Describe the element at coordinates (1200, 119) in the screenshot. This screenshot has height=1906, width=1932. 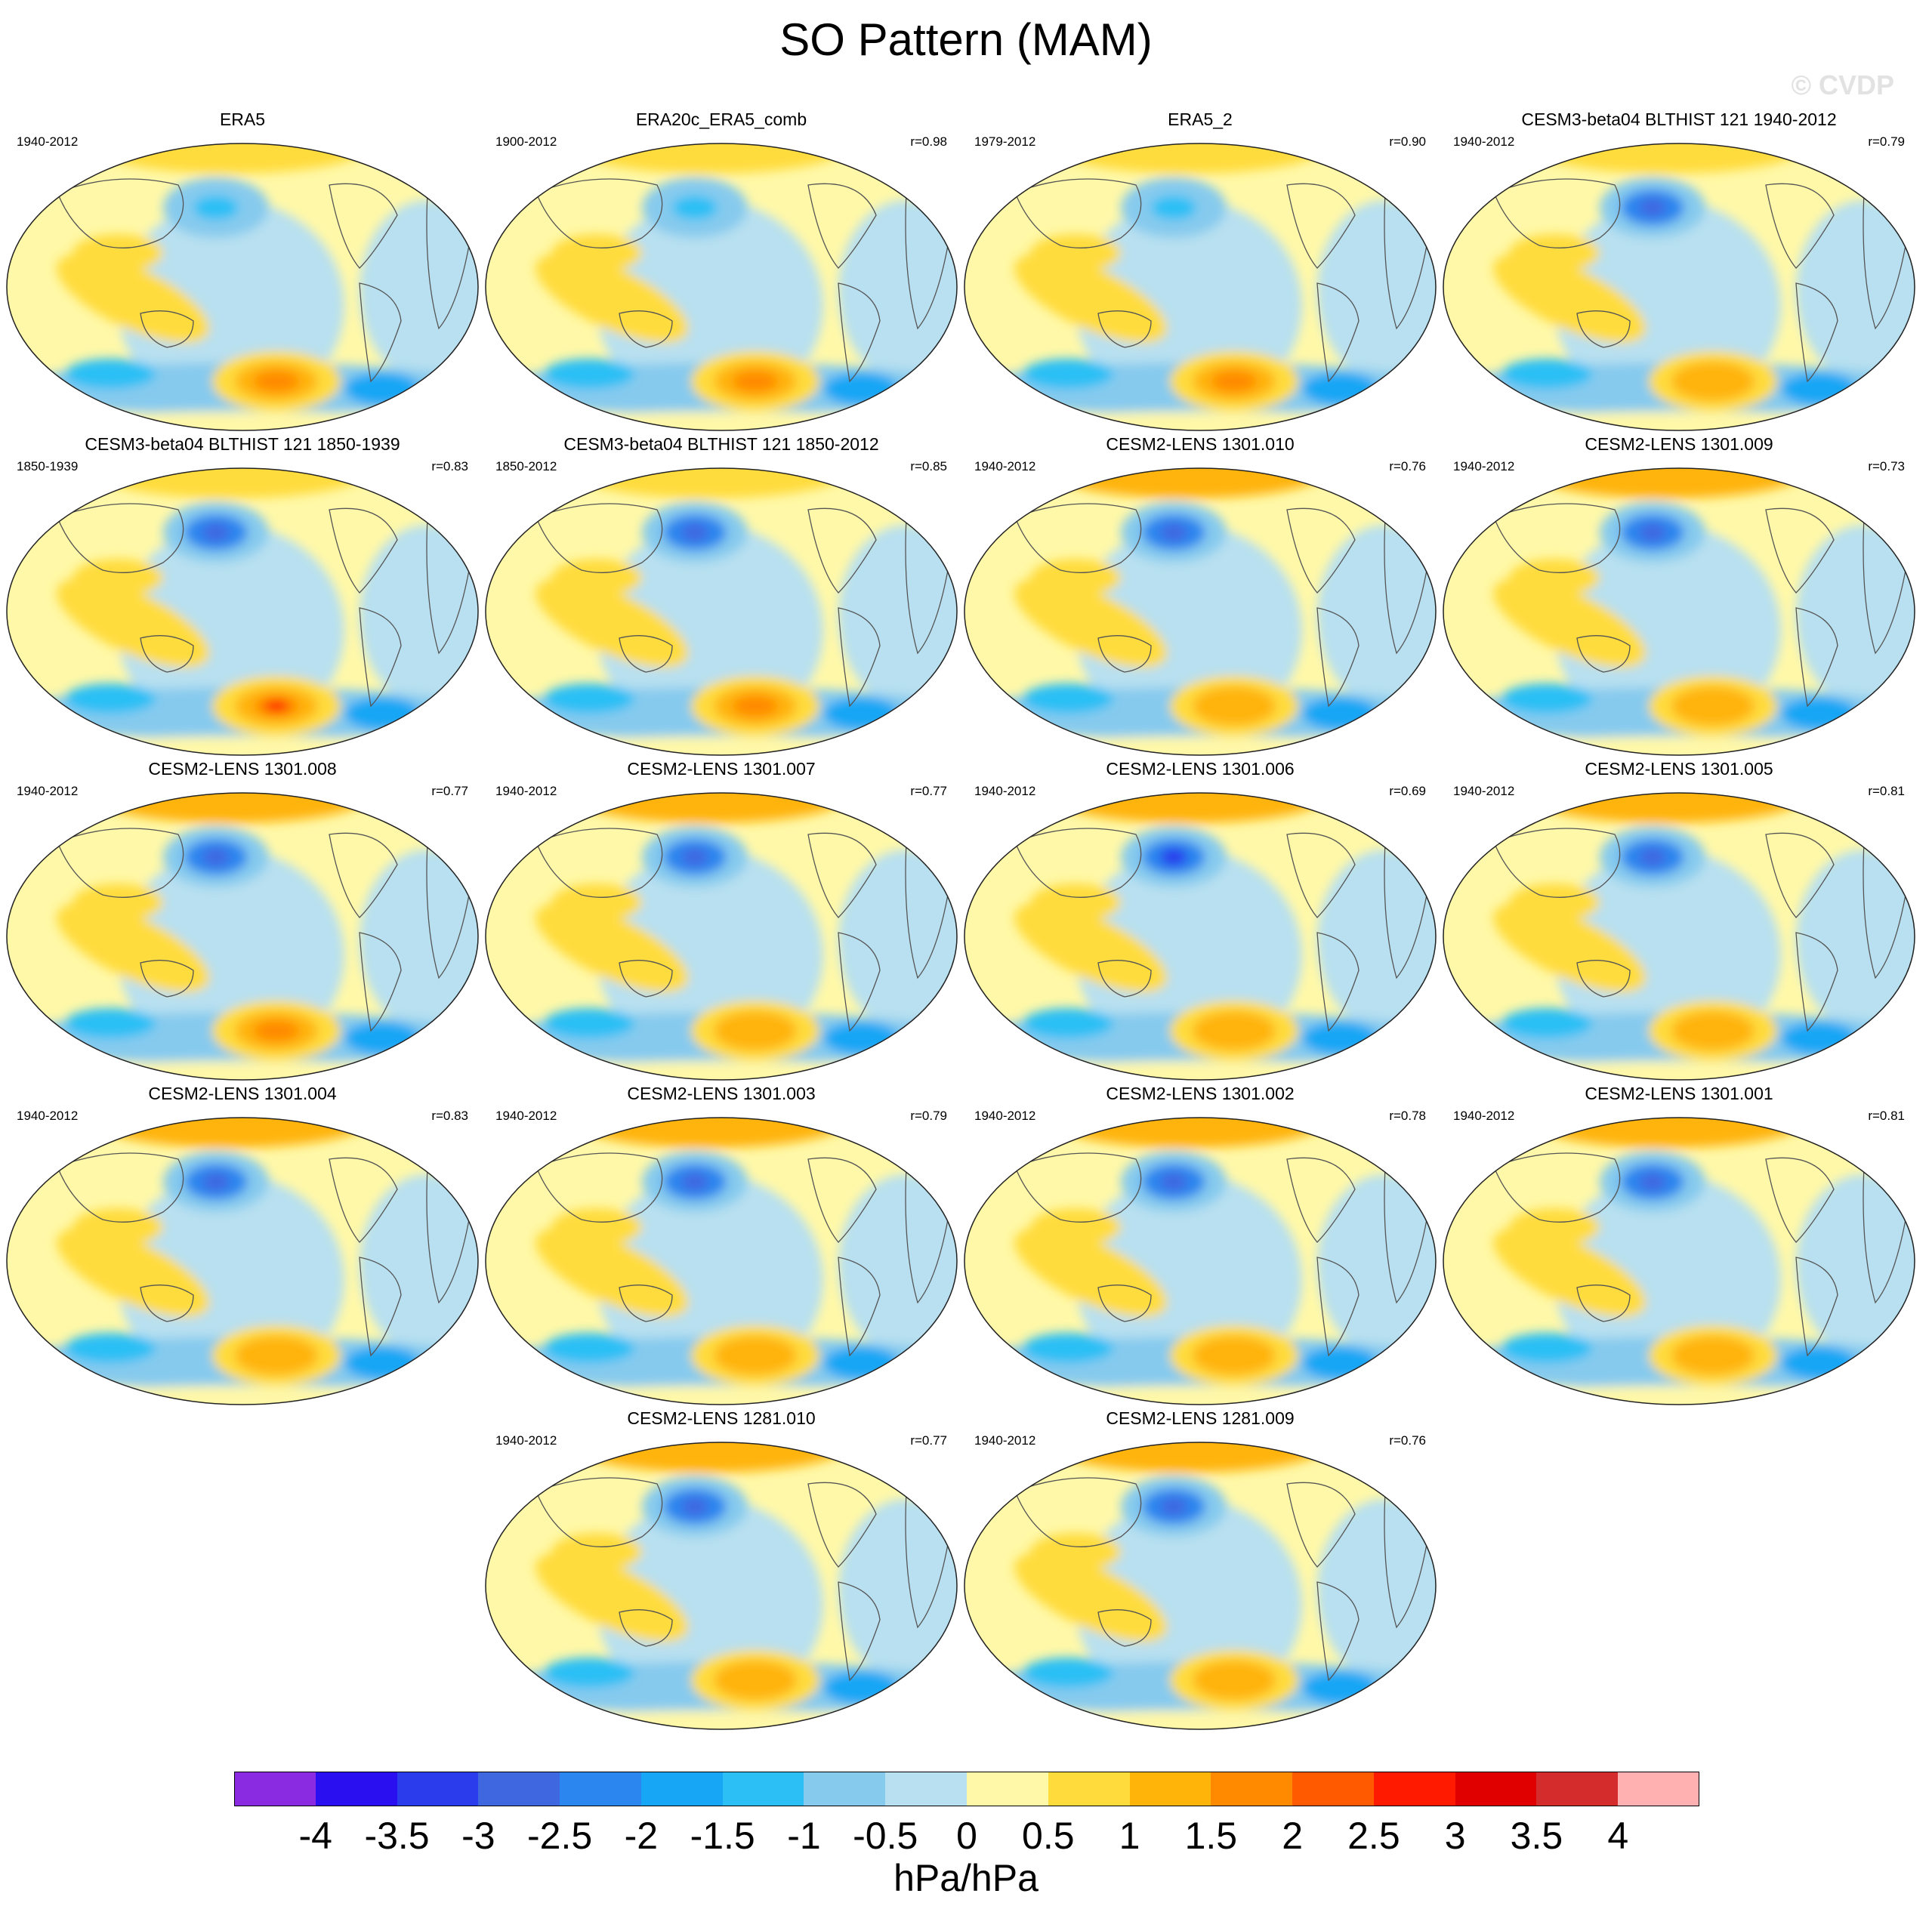
I see `panel-title: ERA5_2` at that location.